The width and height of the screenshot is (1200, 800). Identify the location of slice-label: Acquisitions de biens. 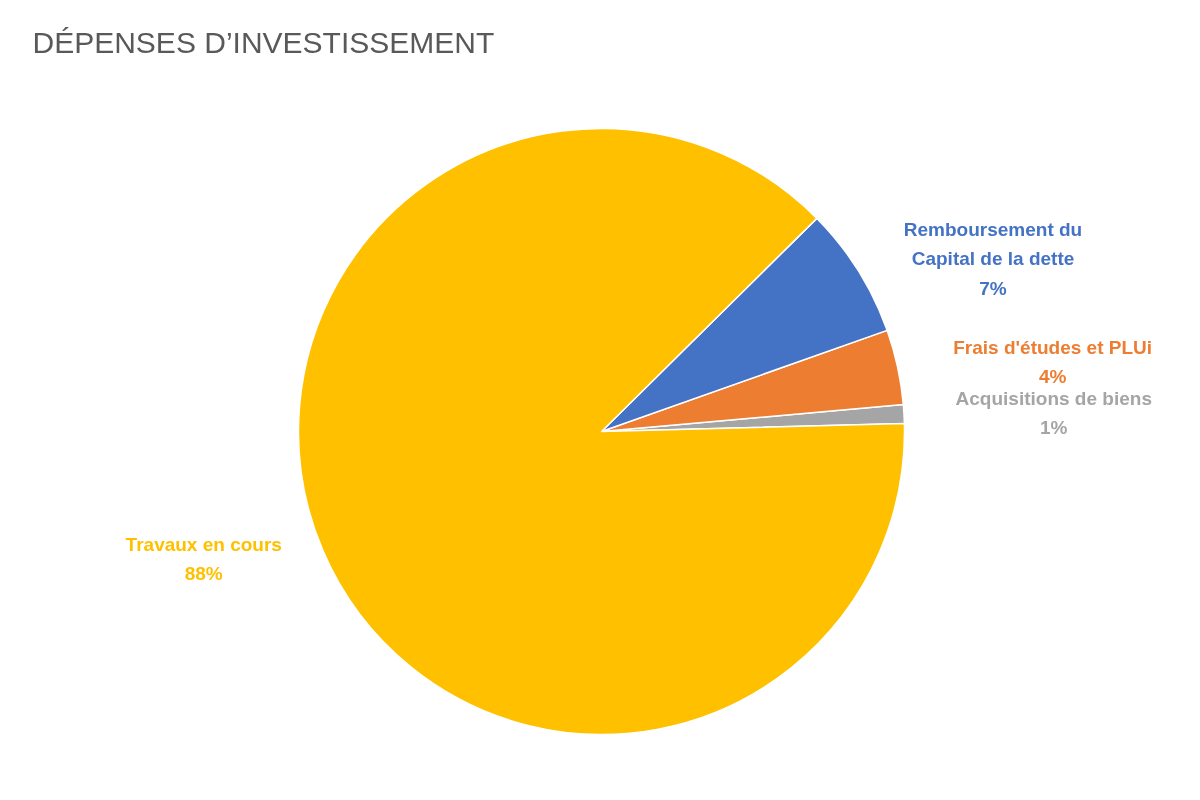
(1053, 398).